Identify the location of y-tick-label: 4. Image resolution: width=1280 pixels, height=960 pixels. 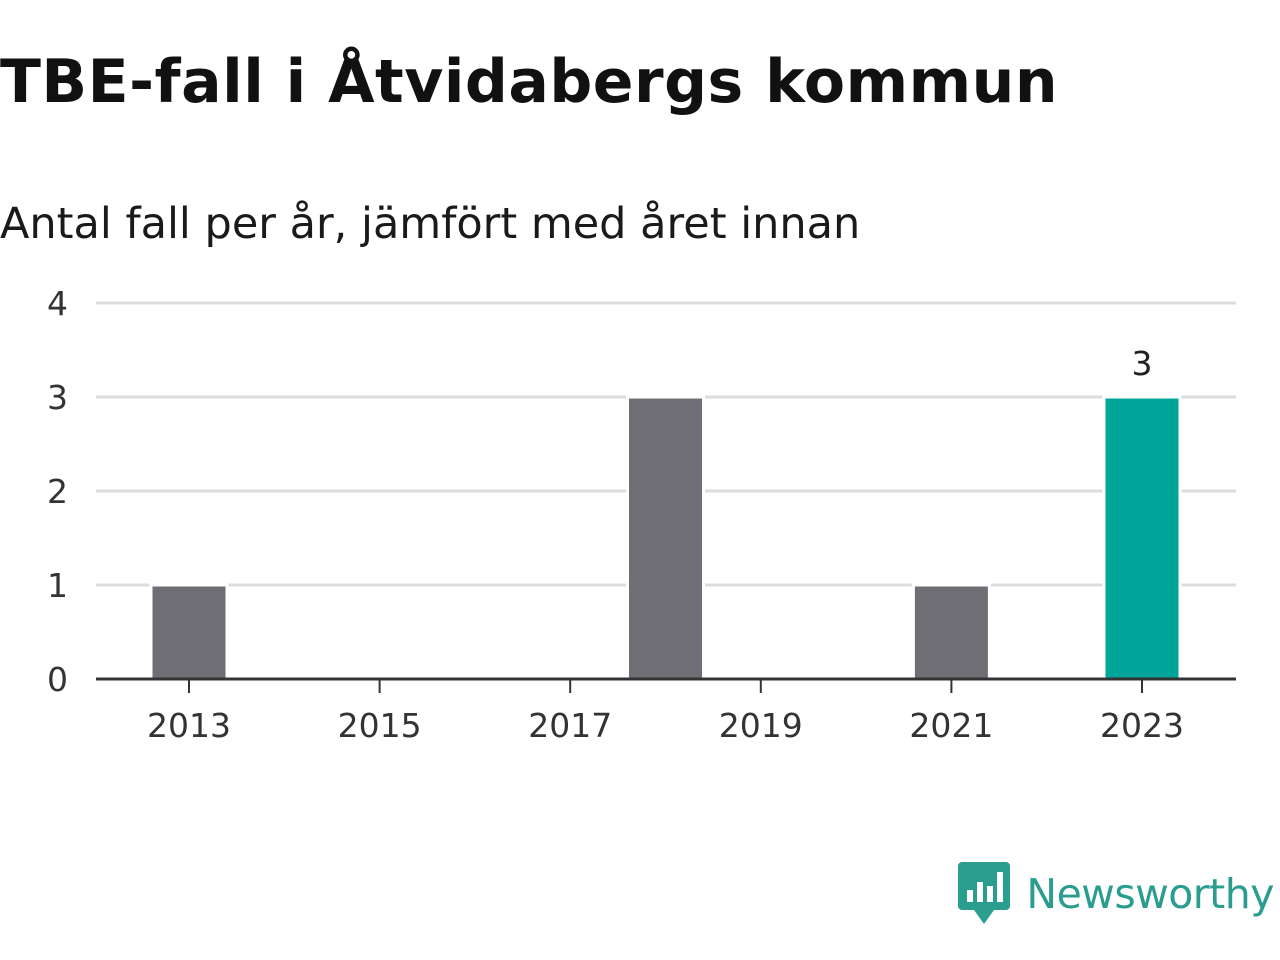
(57, 303).